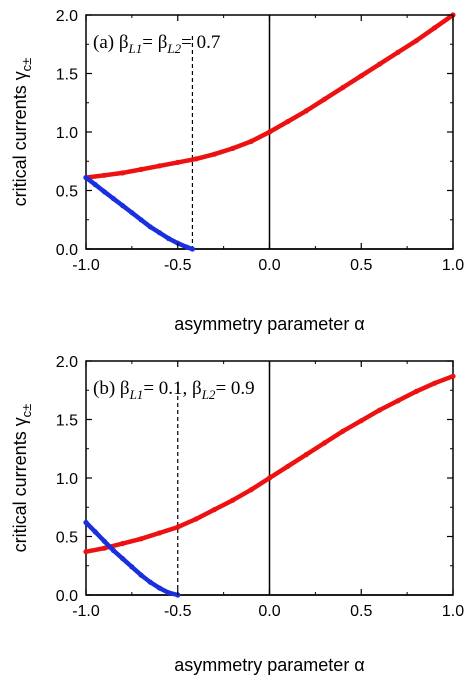 This screenshot has height=682, width=474. I want to click on blue-series-line, so click(139, 213).